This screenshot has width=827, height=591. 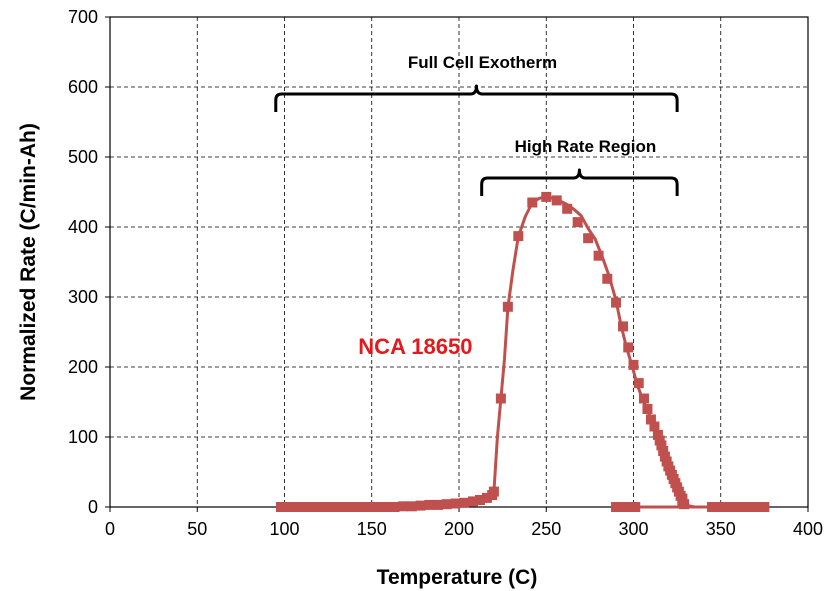 I want to click on y-tick-label: 400, so click(x=83, y=227).